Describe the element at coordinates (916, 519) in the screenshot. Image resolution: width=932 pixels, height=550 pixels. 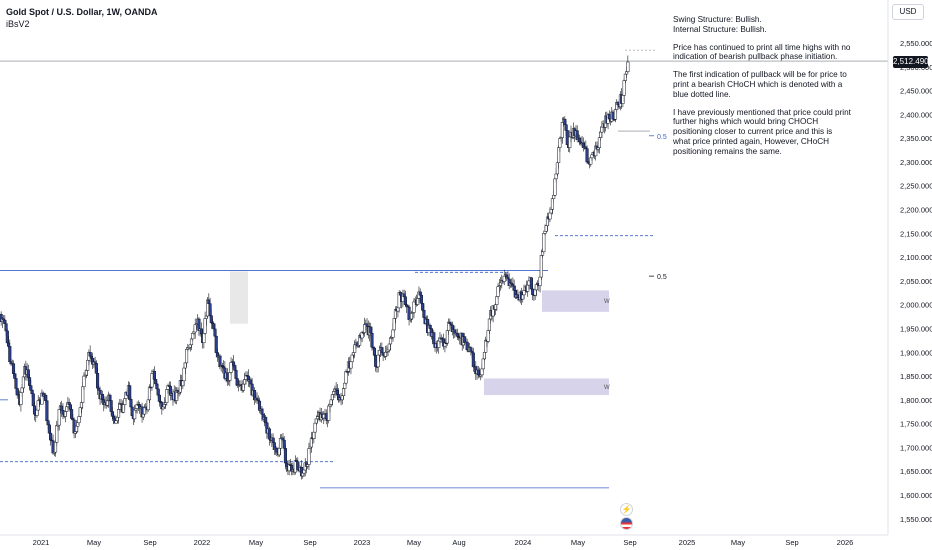
I see `y-tick-label: 1,550.000` at that location.